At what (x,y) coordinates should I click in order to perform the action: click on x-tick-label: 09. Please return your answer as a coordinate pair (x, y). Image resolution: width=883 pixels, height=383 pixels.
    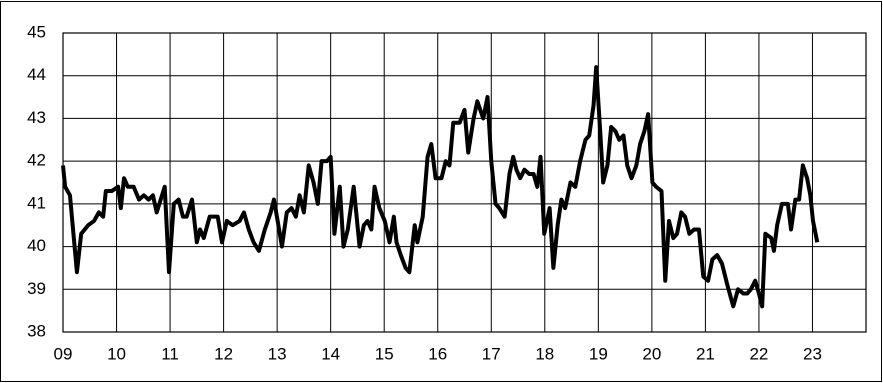
    Looking at the image, I should click on (63, 353).